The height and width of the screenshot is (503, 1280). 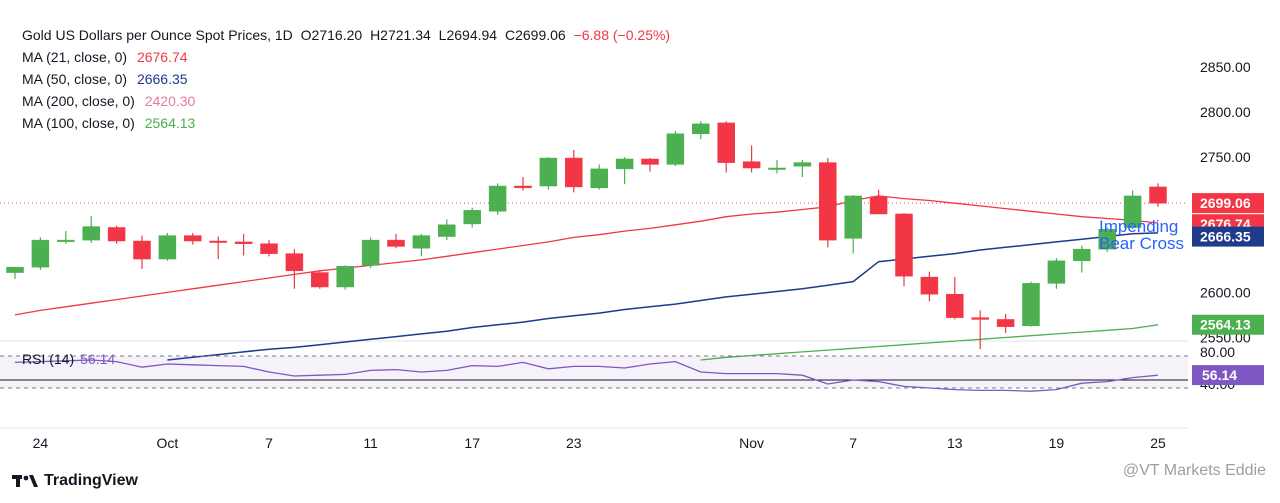 What do you see at coordinates (929, 342) in the screenshot?
I see `ma100-line` at bounding box center [929, 342].